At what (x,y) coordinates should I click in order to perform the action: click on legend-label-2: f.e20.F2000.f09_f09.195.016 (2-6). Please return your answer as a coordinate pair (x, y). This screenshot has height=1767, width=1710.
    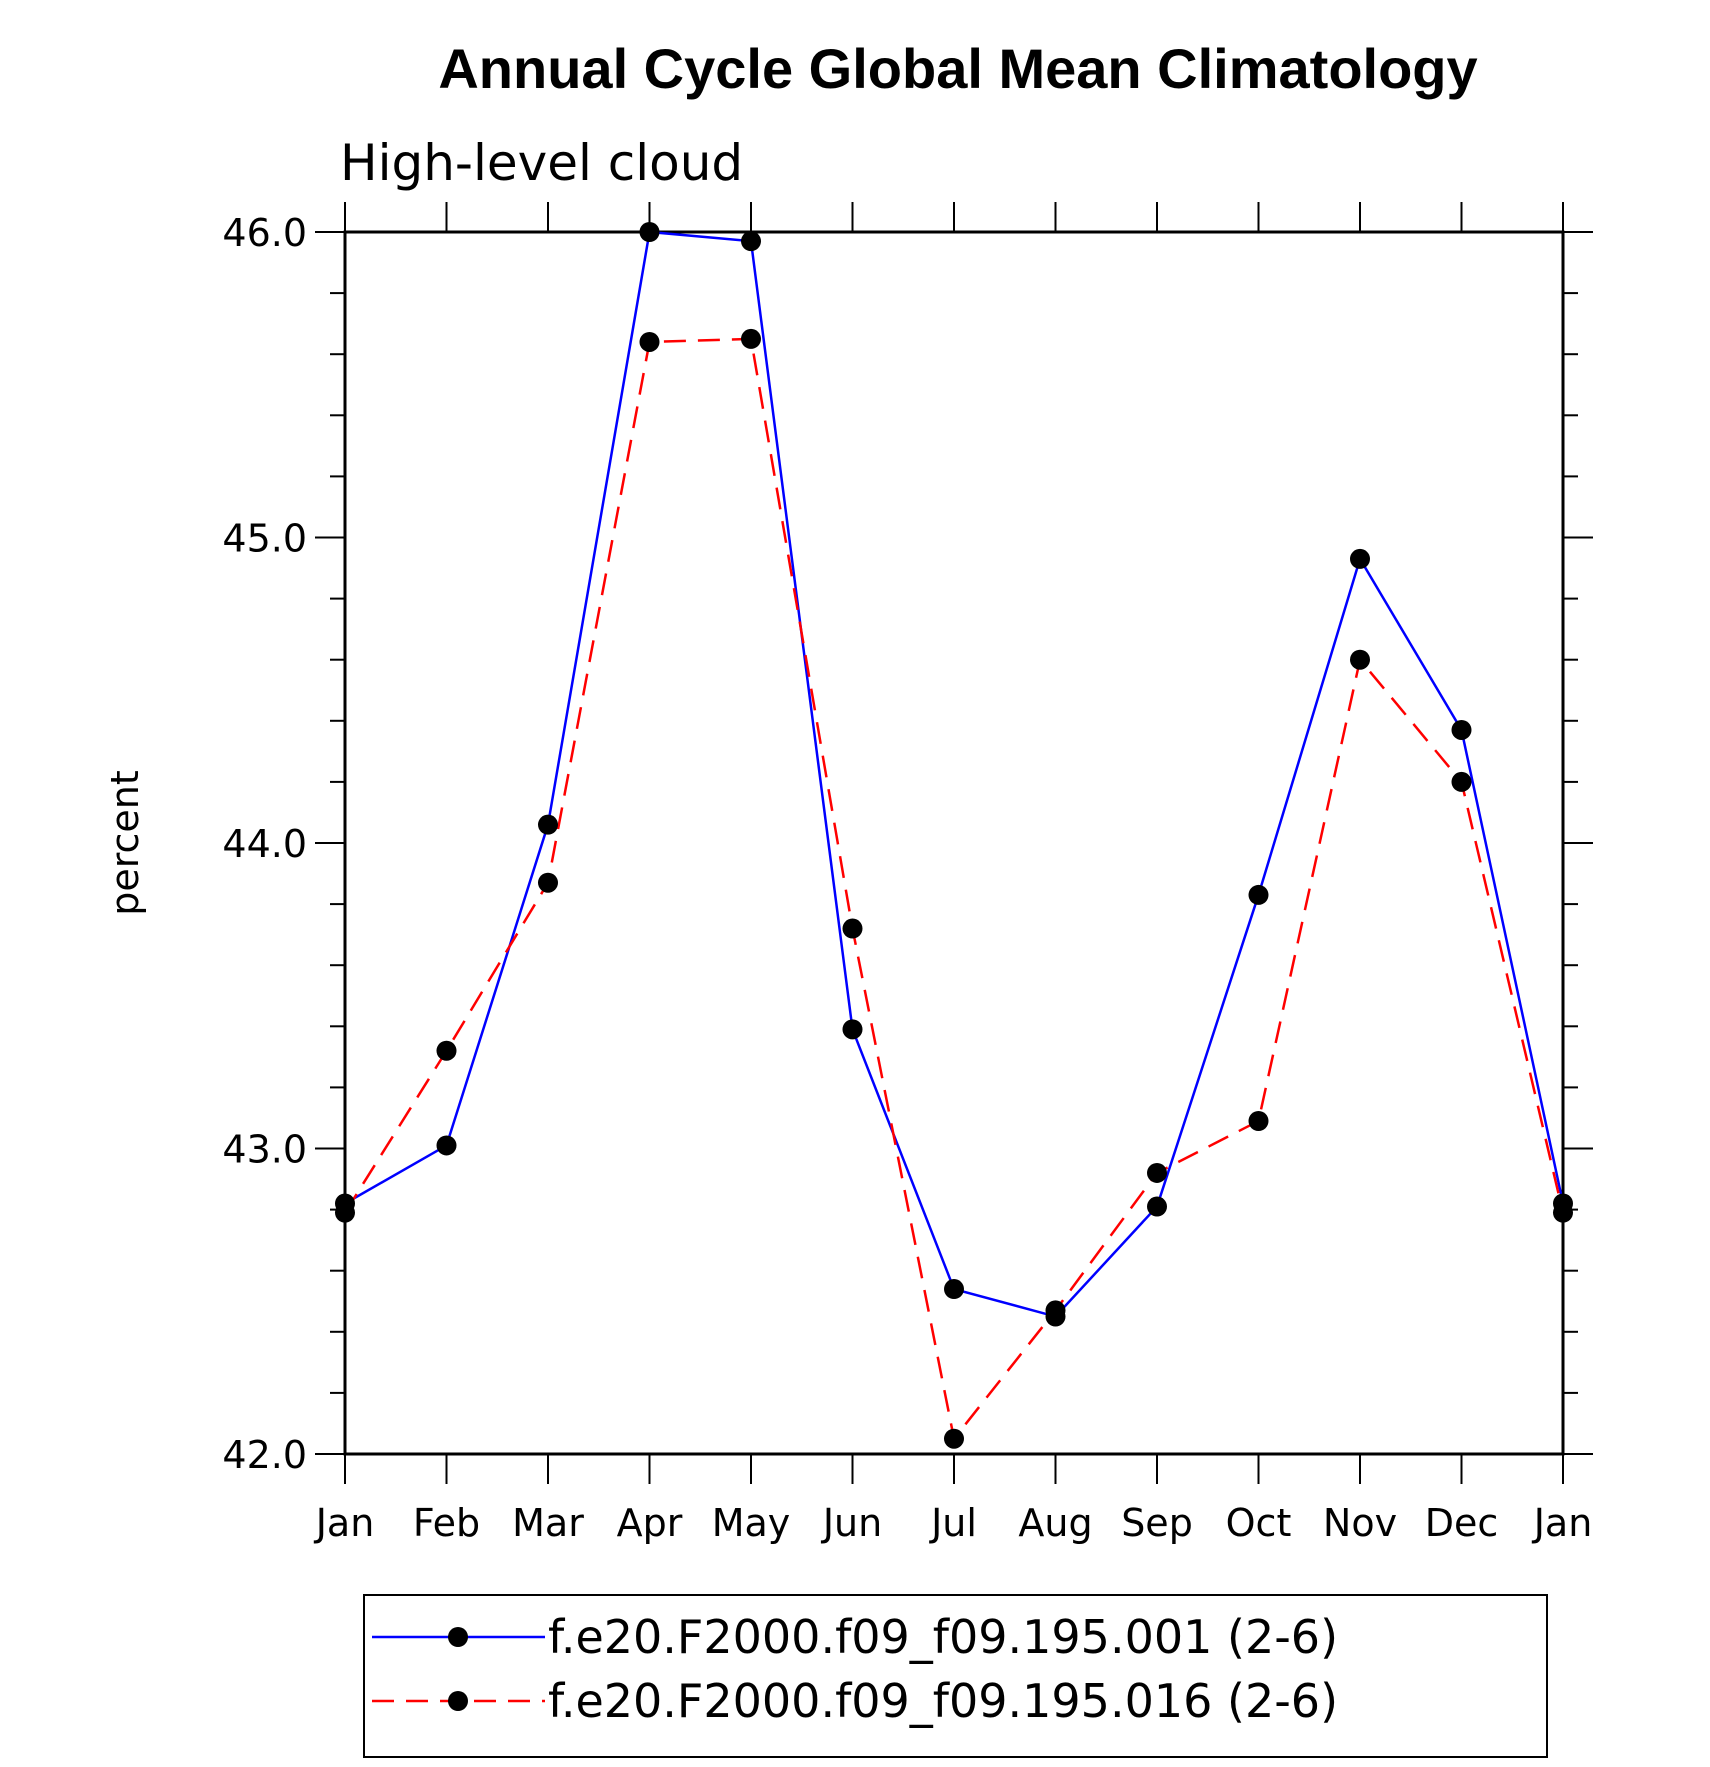
    Looking at the image, I should click on (943, 1701).